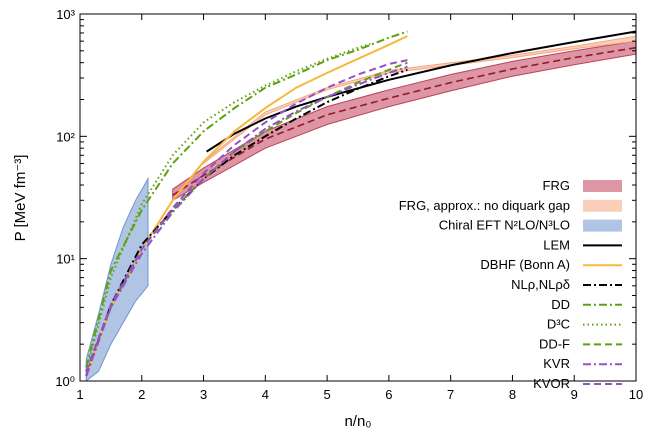 The width and height of the screenshot is (659, 433). What do you see at coordinates (540, 284) in the screenshot?
I see `legend-label: NLρ,NLρδ` at bounding box center [540, 284].